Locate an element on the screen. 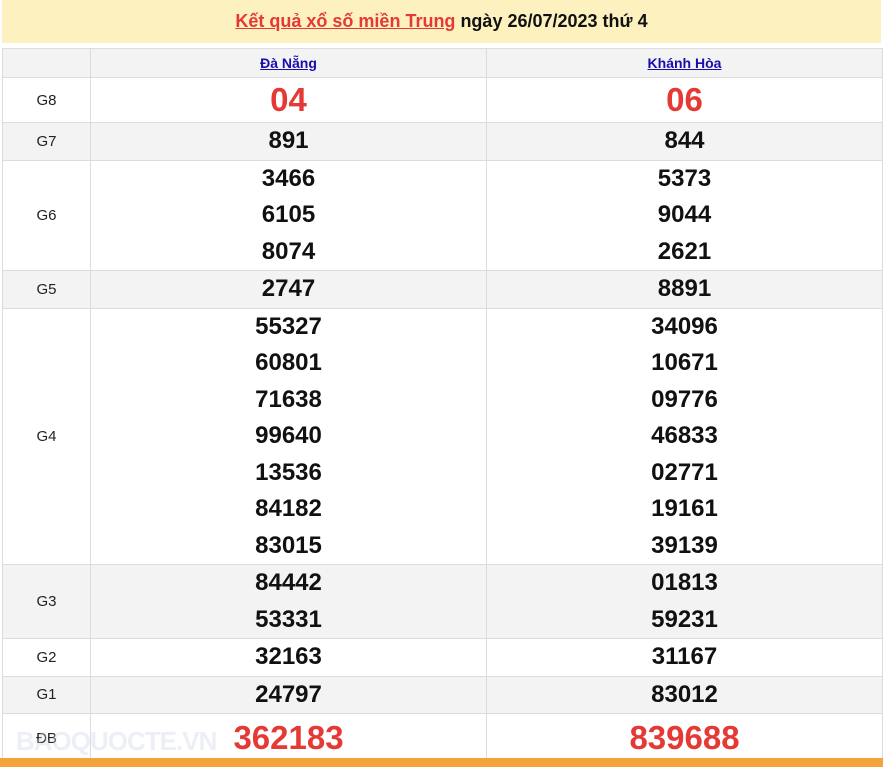 The width and height of the screenshot is (883, 767). prize-label: G3 is located at coordinates (46, 601).